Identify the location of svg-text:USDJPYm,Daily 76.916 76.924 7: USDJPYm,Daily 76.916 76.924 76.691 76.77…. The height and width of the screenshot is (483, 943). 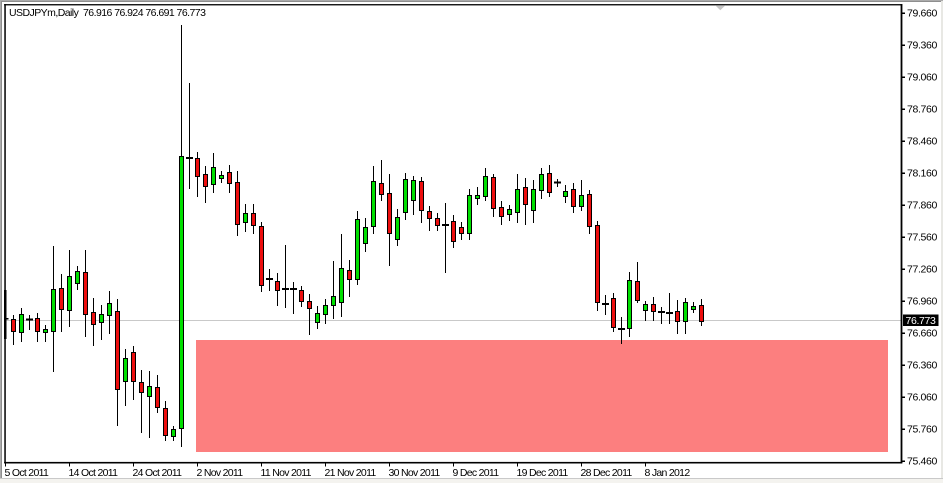
(107, 13).